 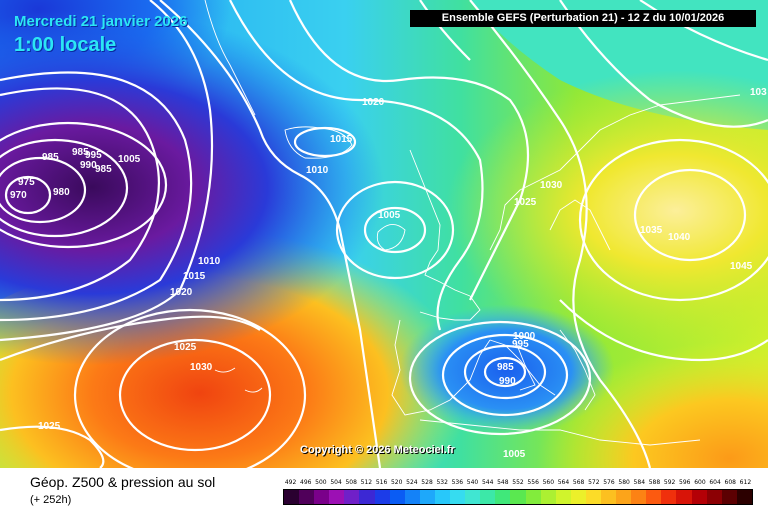 What do you see at coordinates (503, 482) in the screenshot?
I see `color-scale-value: 548` at bounding box center [503, 482].